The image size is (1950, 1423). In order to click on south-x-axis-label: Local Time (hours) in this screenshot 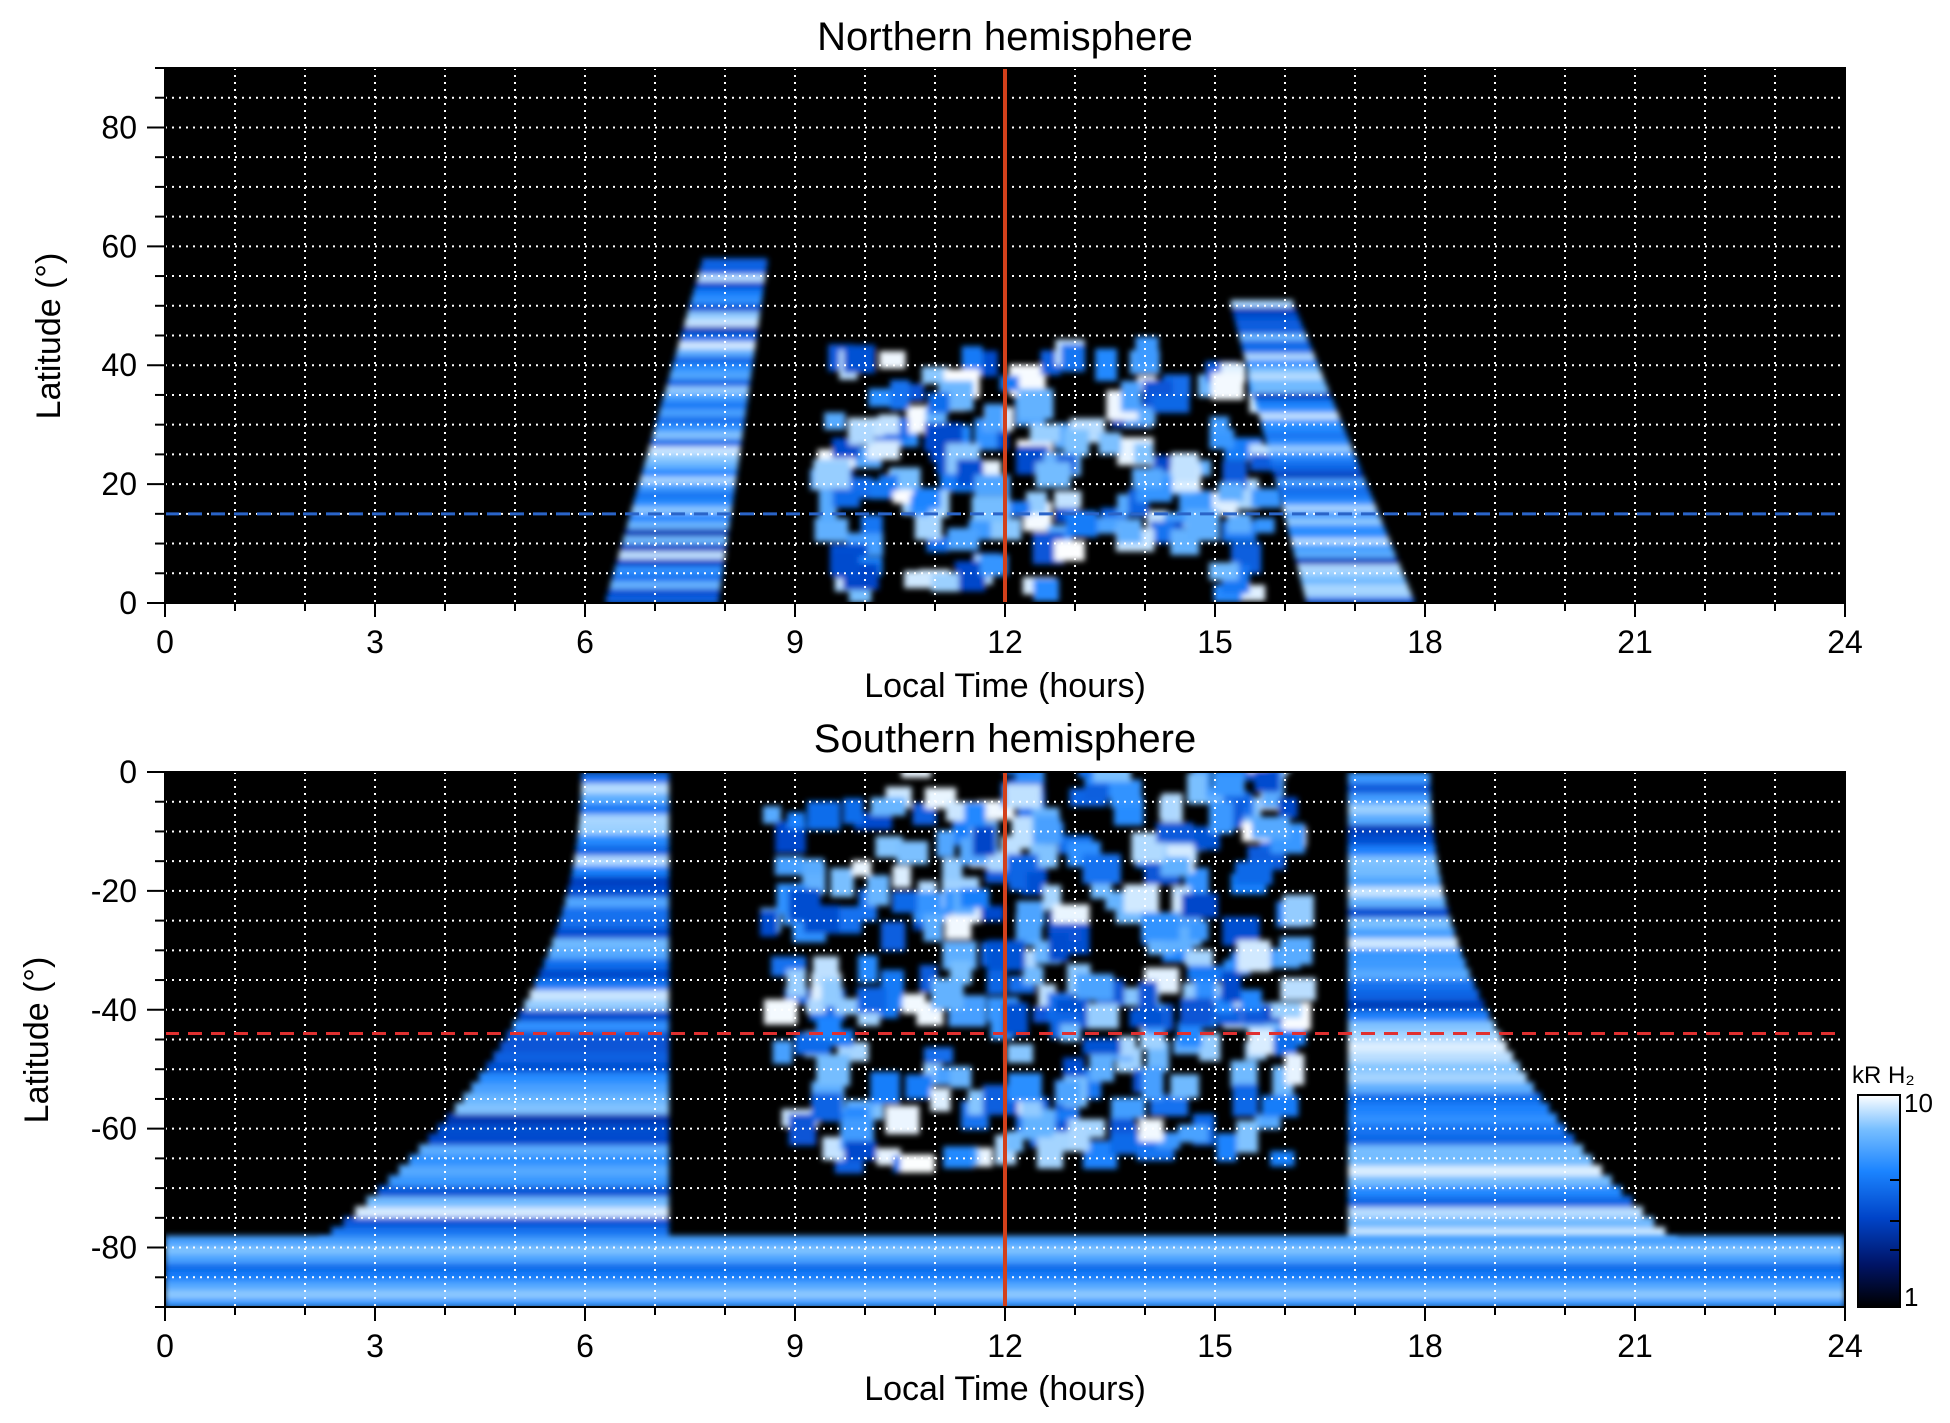, I will do `click(1005, 1389)`.